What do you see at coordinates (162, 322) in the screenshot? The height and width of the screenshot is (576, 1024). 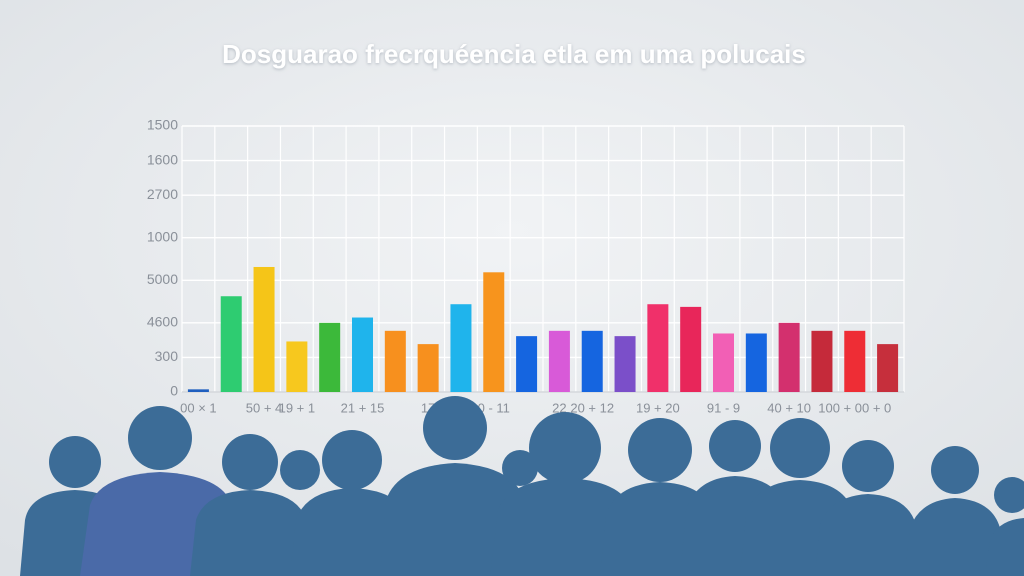 I see `y-tick-label: 4600` at bounding box center [162, 322].